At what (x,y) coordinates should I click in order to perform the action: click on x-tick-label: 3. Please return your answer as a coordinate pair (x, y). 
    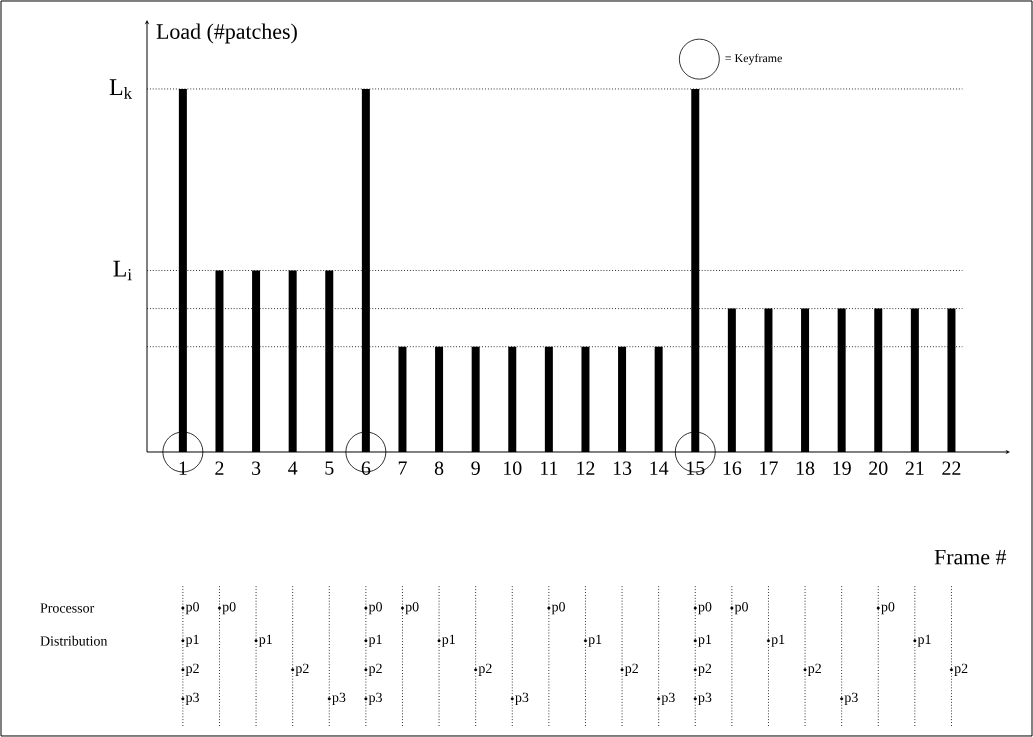
    Looking at the image, I should click on (256, 468).